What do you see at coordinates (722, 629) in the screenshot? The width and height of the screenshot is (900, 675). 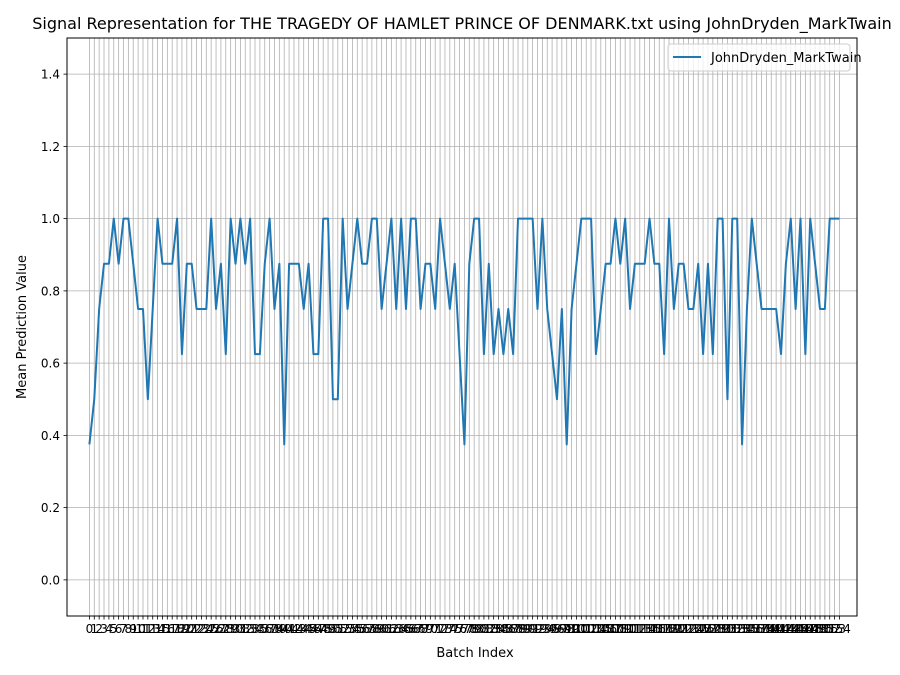 I see `x-tick-label: 130` at bounding box center [722, 629].